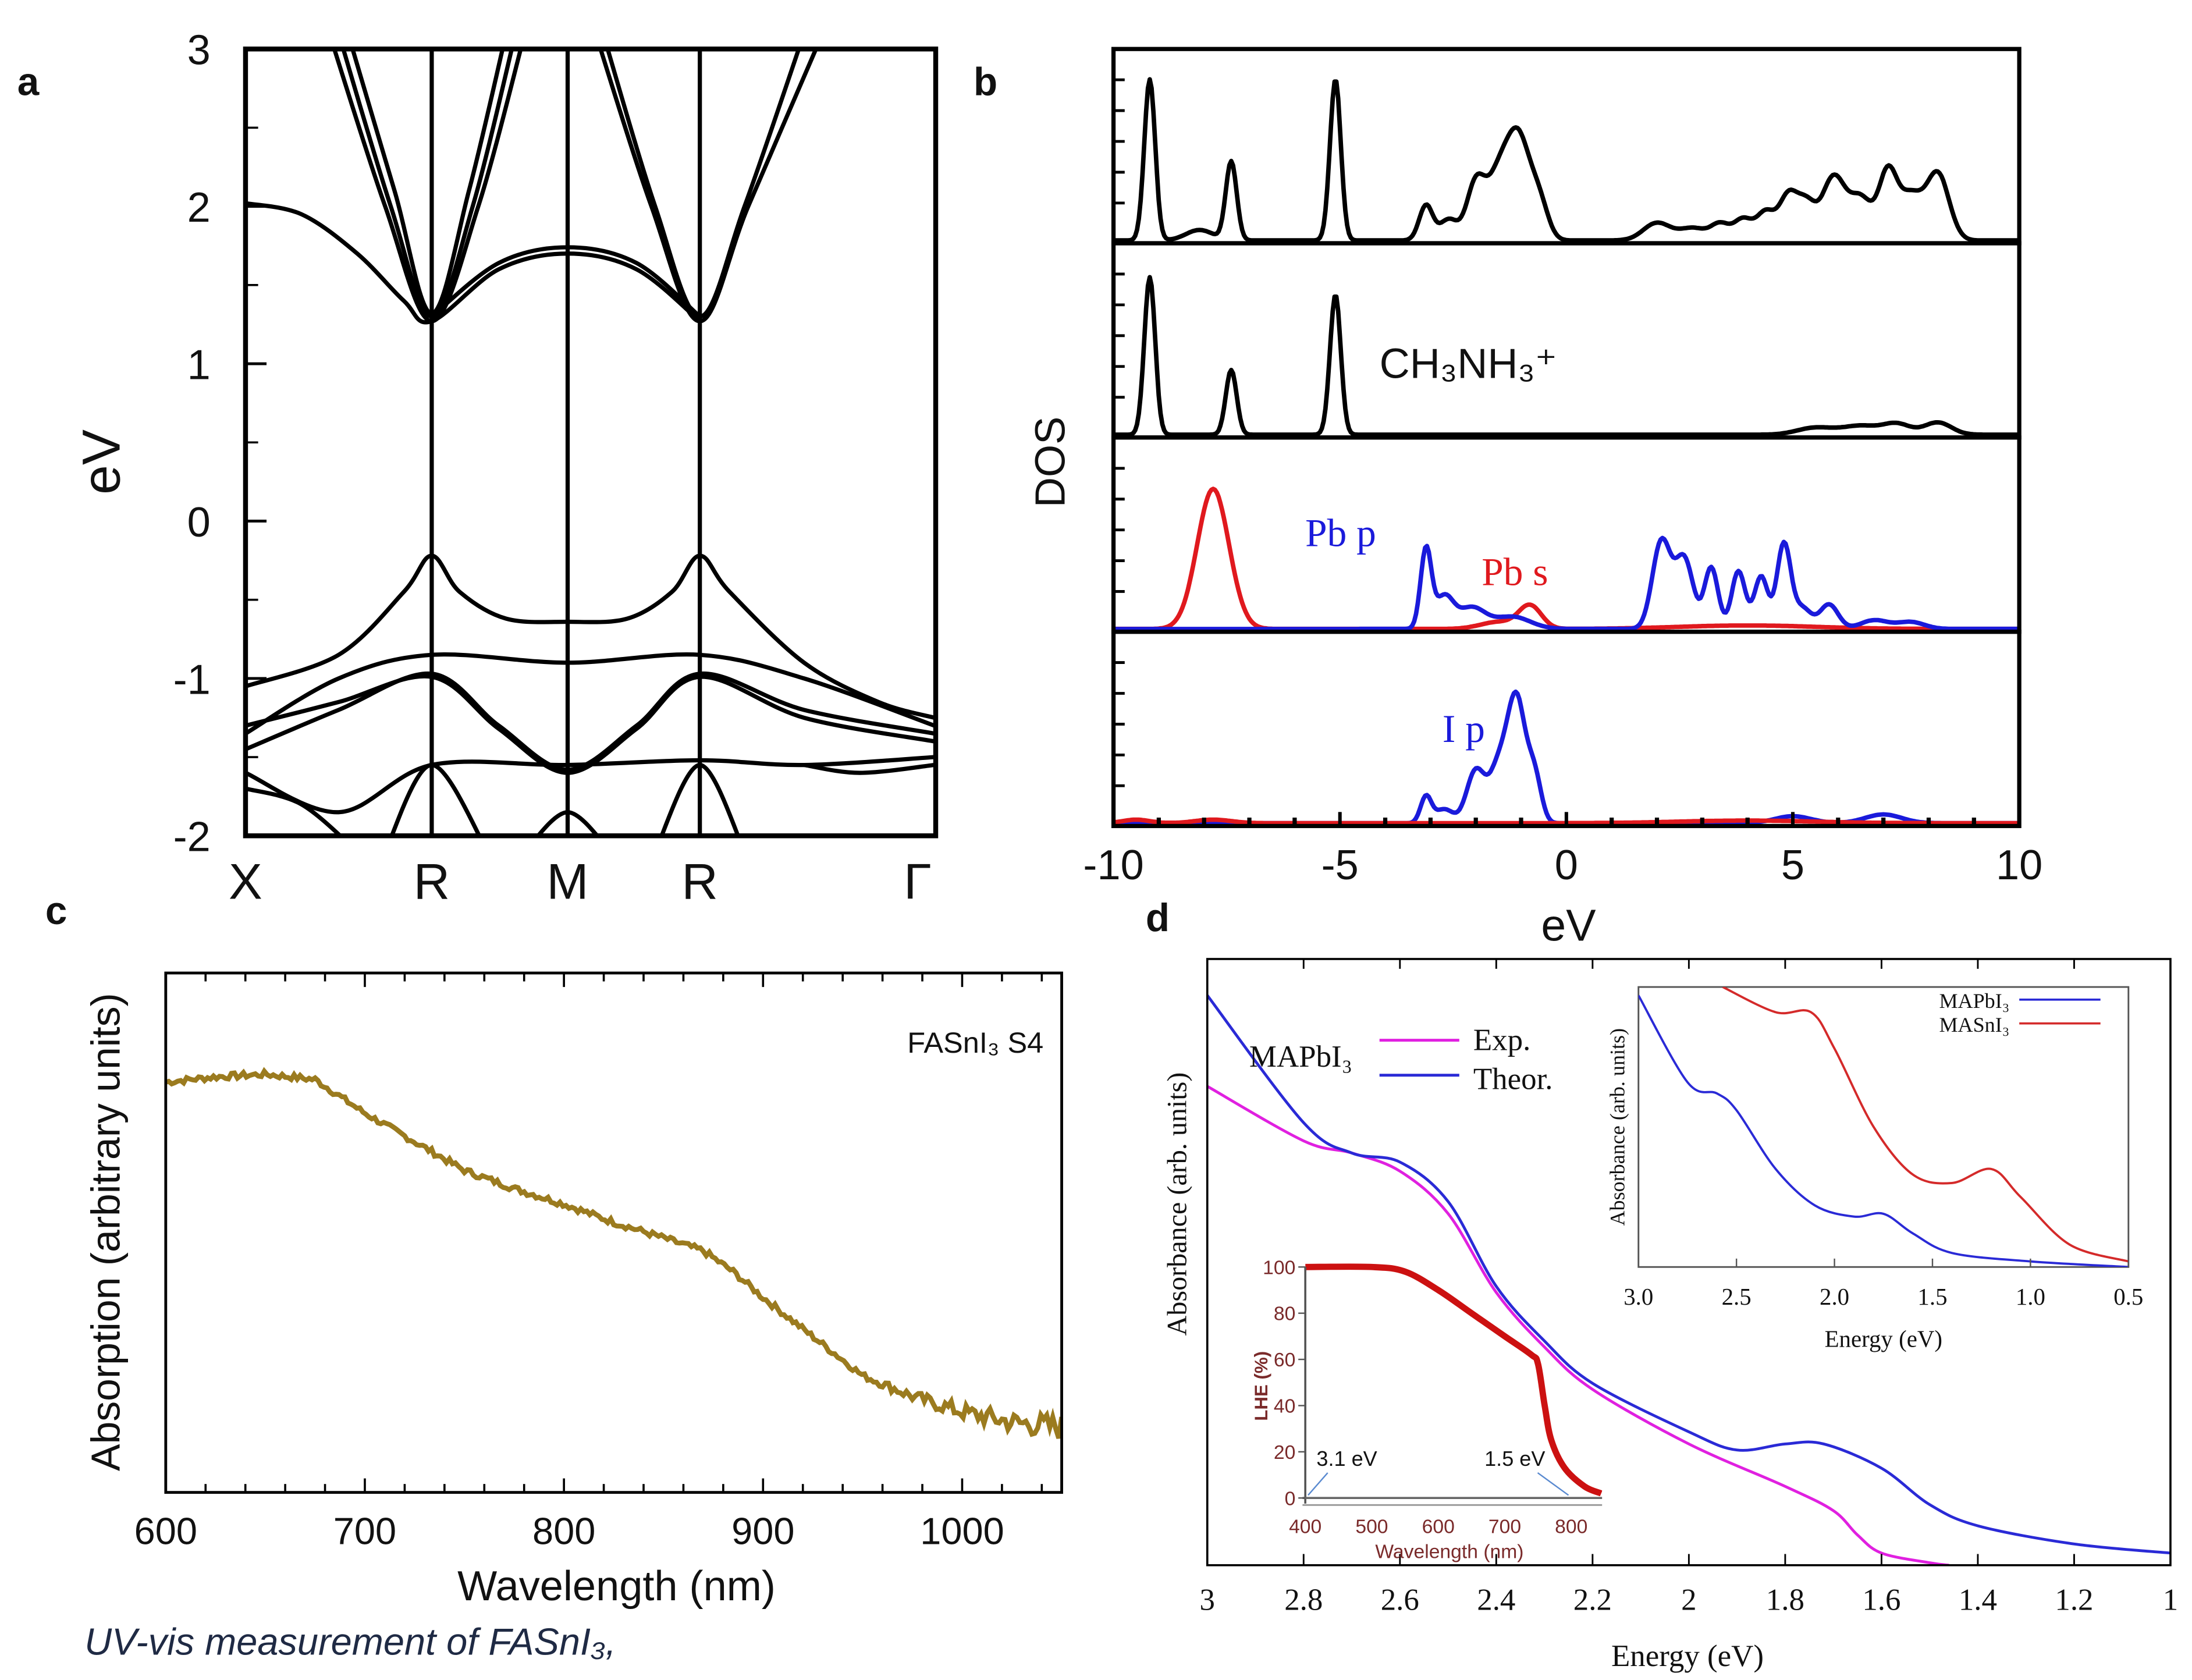 The width and height of the screenshot is (2192, 1680). What do you see at coordinates (985, 82) in the screenshot?
I see `panel-letter-b: b` at bounding box center [985, 82].